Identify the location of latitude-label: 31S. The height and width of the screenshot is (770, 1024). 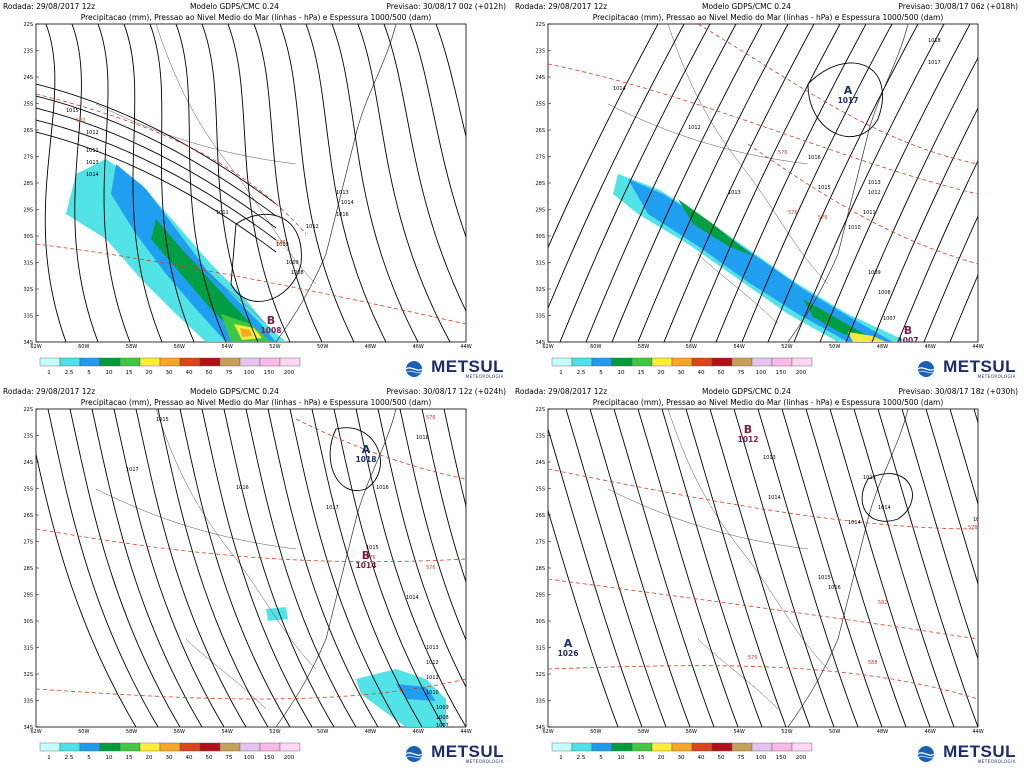
(28, 649).